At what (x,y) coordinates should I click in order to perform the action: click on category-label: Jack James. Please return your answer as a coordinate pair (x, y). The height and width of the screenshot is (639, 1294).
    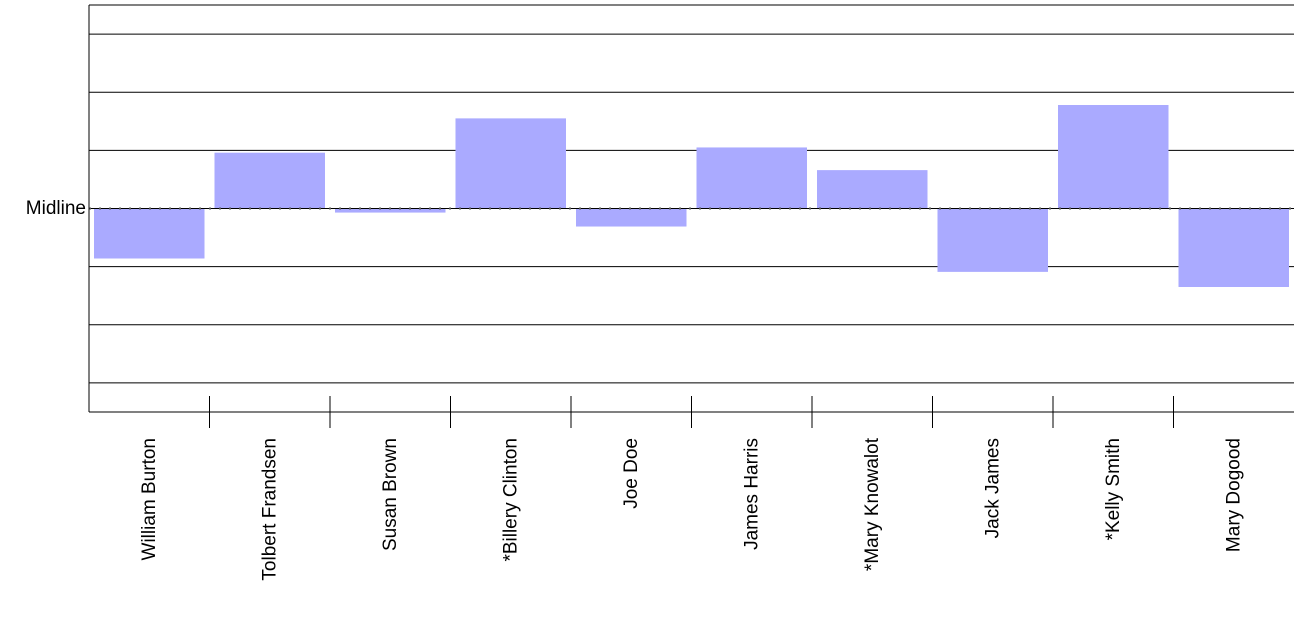
    Looking at the image, I should click on (992, 488).